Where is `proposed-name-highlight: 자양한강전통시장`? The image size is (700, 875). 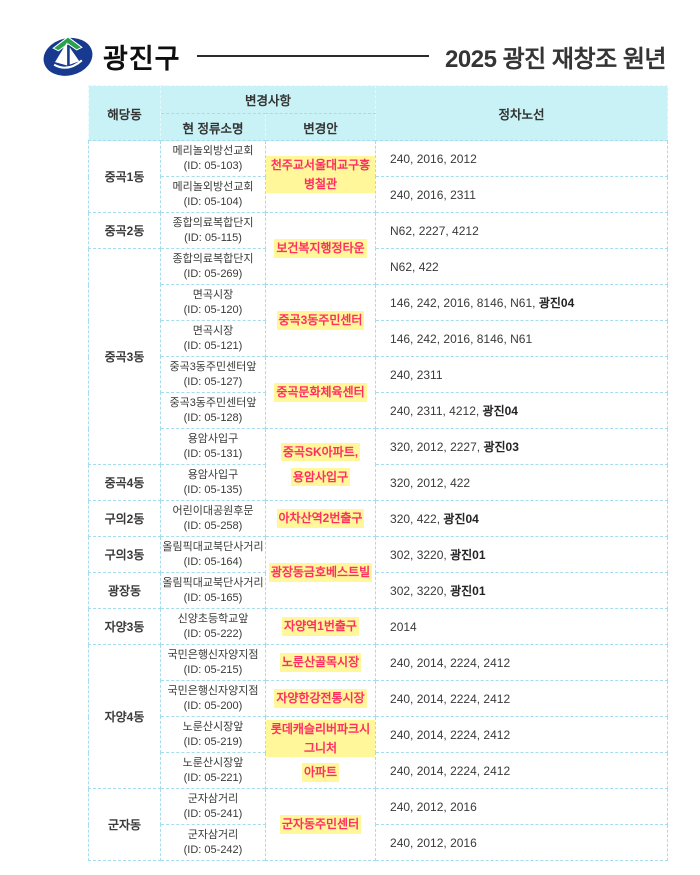
proposed-name-highlight: 자양한강전통시장 is located at coordinates (320, 698).